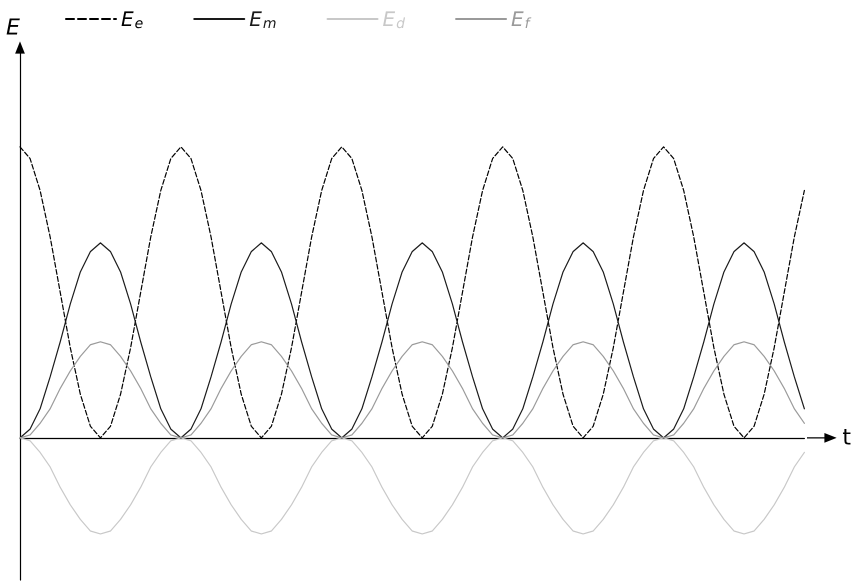 The image size is (854, 588). What do you see at coordinates (847, 437) in the screenshot?
I see `x-axis-title: t` at bounding box center [847, 437].